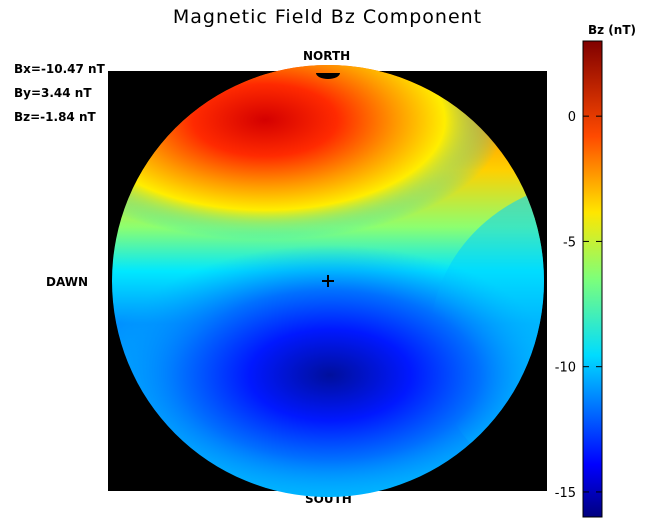 This screenshot has width=645, height=521. What do you see at coordinates (572, 117) in the screenshot?
I see `colorbar-tick-label: 0` at bounding box center [572, 117].